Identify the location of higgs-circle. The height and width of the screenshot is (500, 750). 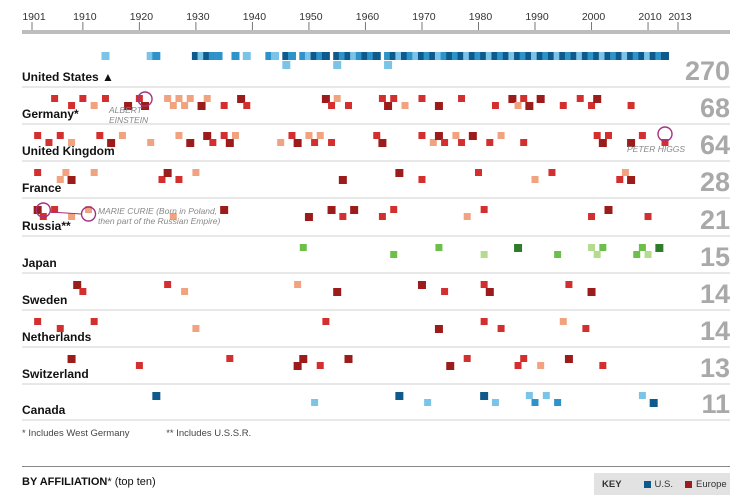
(665, 134).